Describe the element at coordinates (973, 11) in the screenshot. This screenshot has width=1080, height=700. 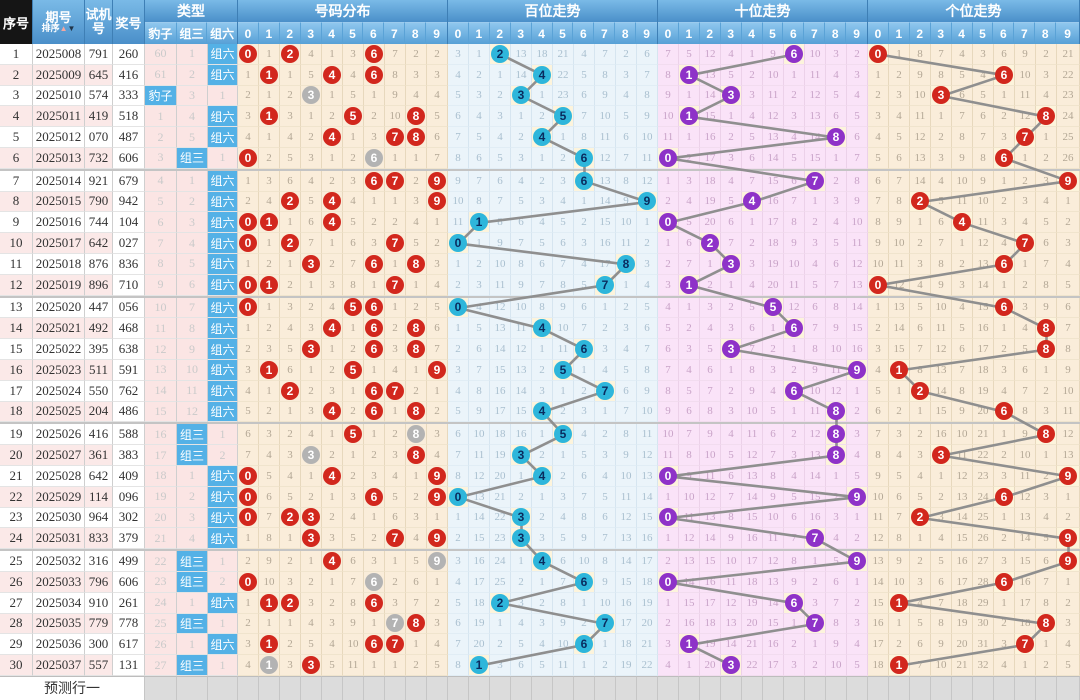
I see `units-group-title: 个位走势` at that location.